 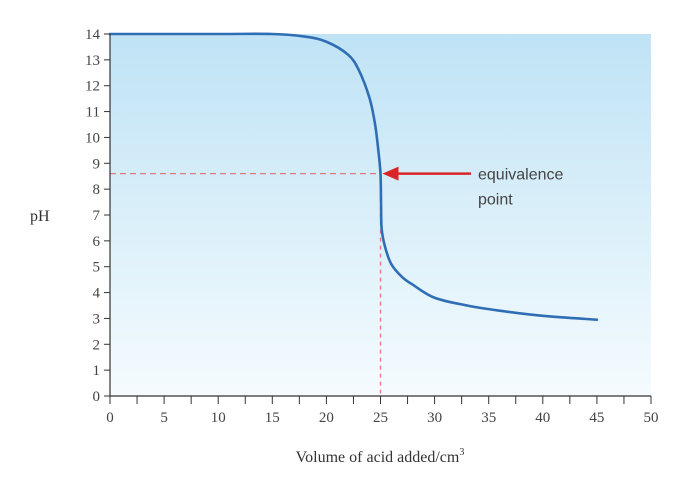 What do you see at coordinates (272, 418) in the screenshot?
I see `x-tick-label: 15` at bounding box center [272, 418].